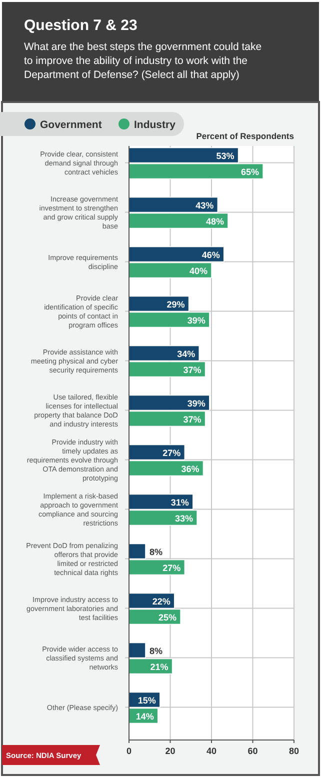 This screenshot has width=321, height=779. I want to click on legend-label: Industry, so click(155, 125).